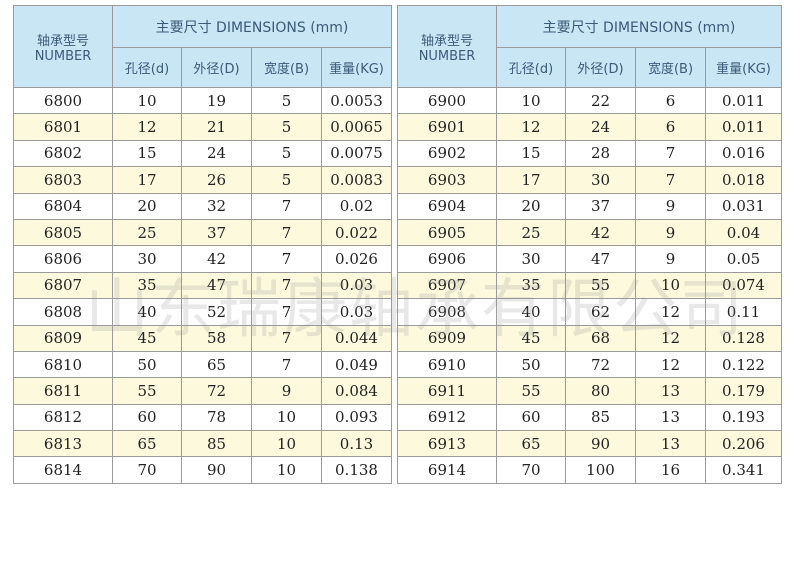  I want to click on table-cell: 6900, so click(447, 100).